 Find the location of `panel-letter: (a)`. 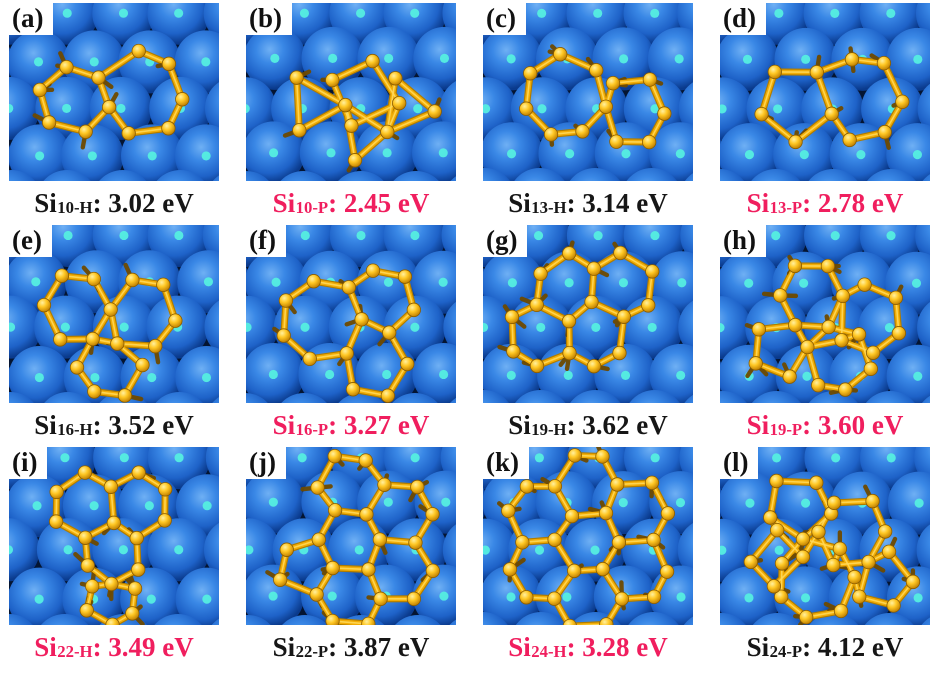

panel-letter: (a) is located at coordinates (31, 19).